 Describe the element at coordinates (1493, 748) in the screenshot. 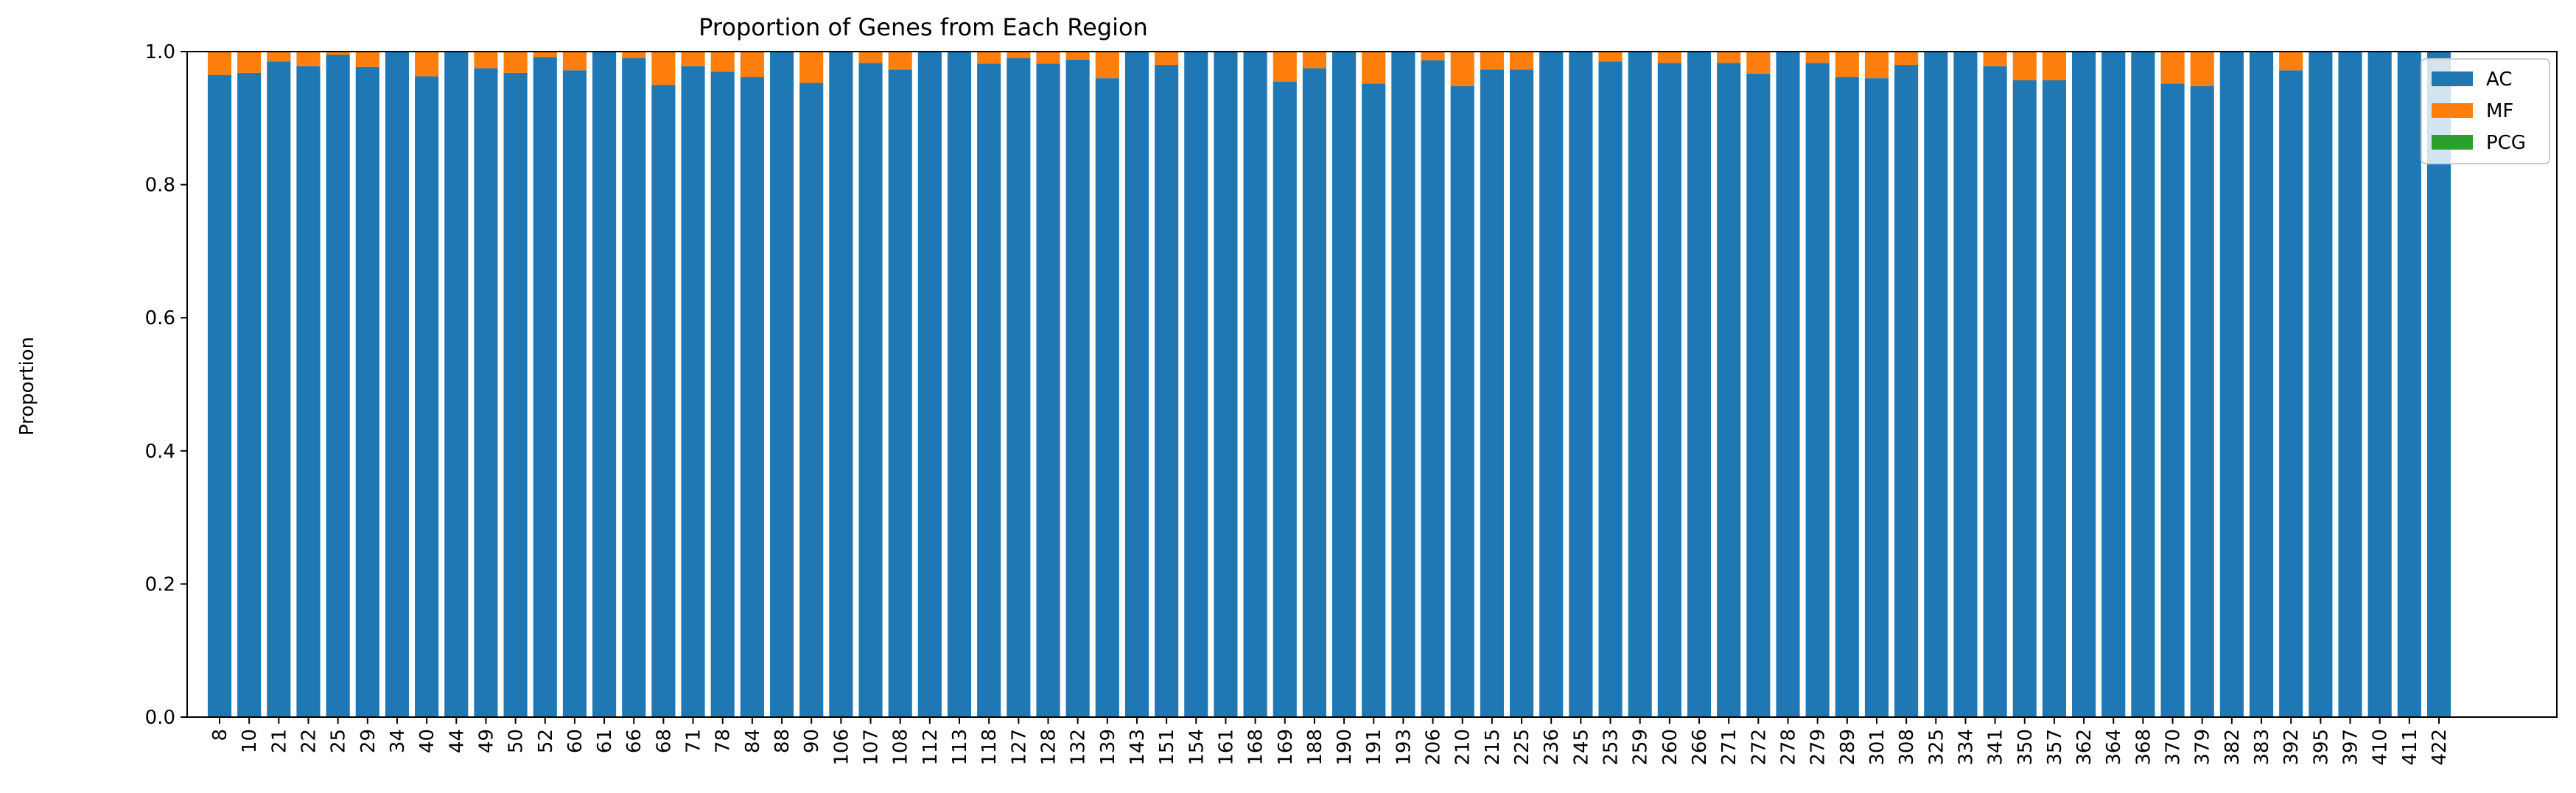

I see `x-tick-label: 215` at that location.